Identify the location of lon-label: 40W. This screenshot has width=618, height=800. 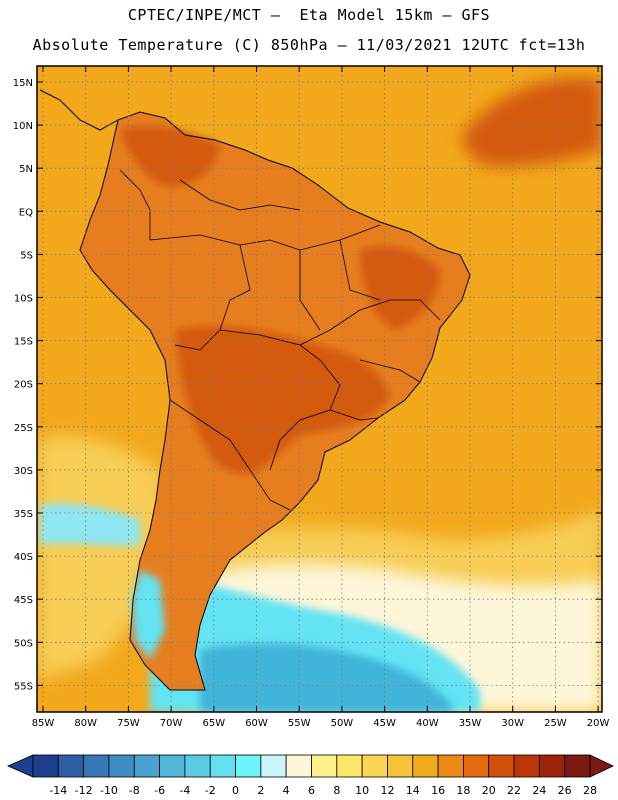
(427, 723).